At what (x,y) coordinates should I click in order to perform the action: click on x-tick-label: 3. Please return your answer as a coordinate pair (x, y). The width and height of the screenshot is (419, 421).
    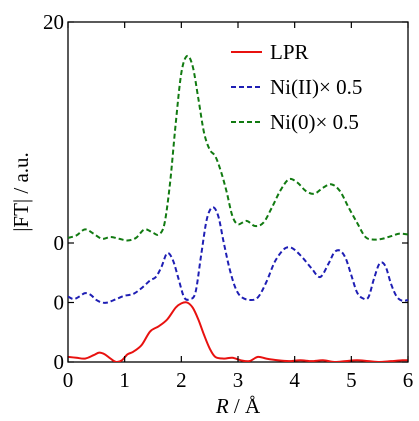
    Looking at the image, I should click on (238, 380).